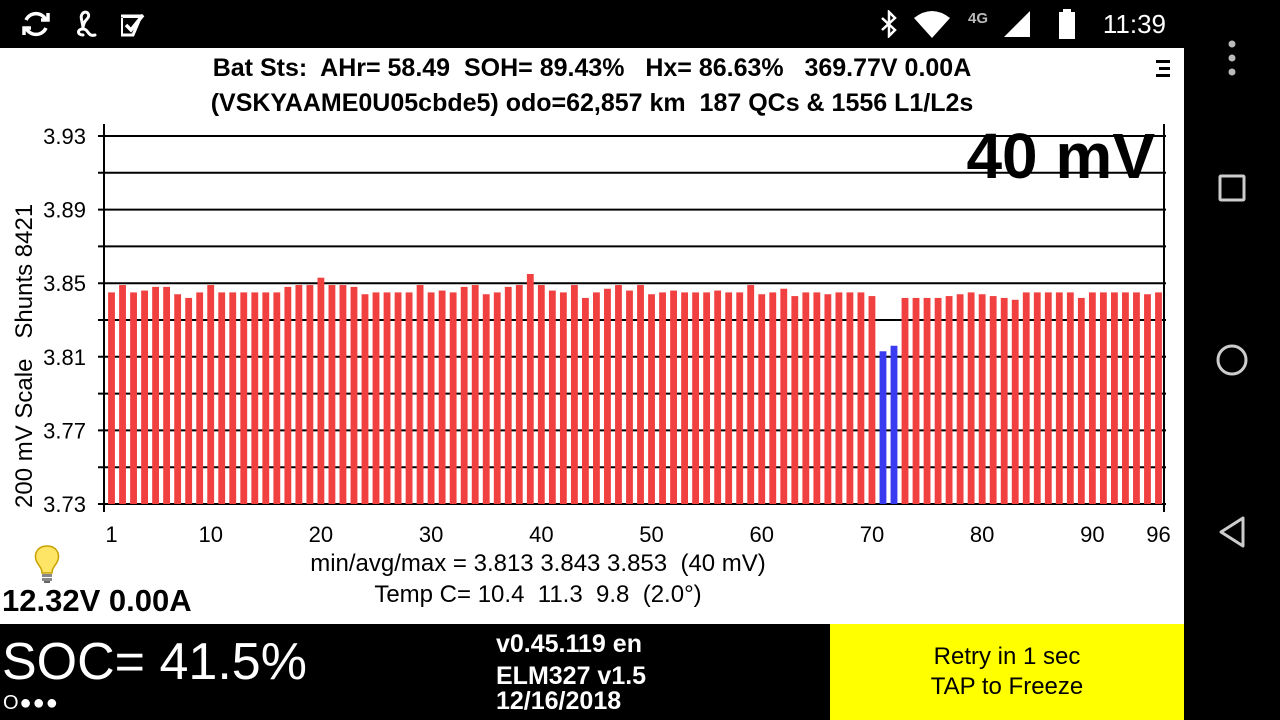 The height and width of the screenshot is (720, 1280). Describe the element at coordinates (64, 283) in the screenshot. I see `y-tick-label: 3.85` at that location.